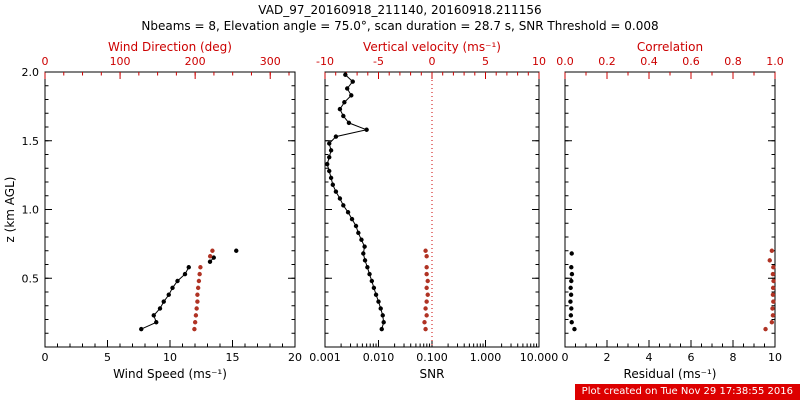 This screenshot has height=400, width=800. Describe the element at coordinates (270, 61) in the screenshot. I see `svg-text: 300` at that location.